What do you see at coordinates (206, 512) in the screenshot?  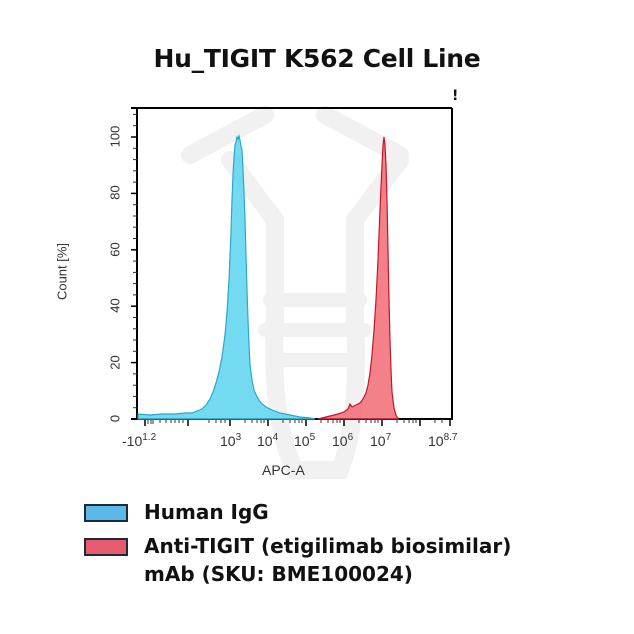 I see `legend-label: Human IgG` at bounding box center [206, 512].